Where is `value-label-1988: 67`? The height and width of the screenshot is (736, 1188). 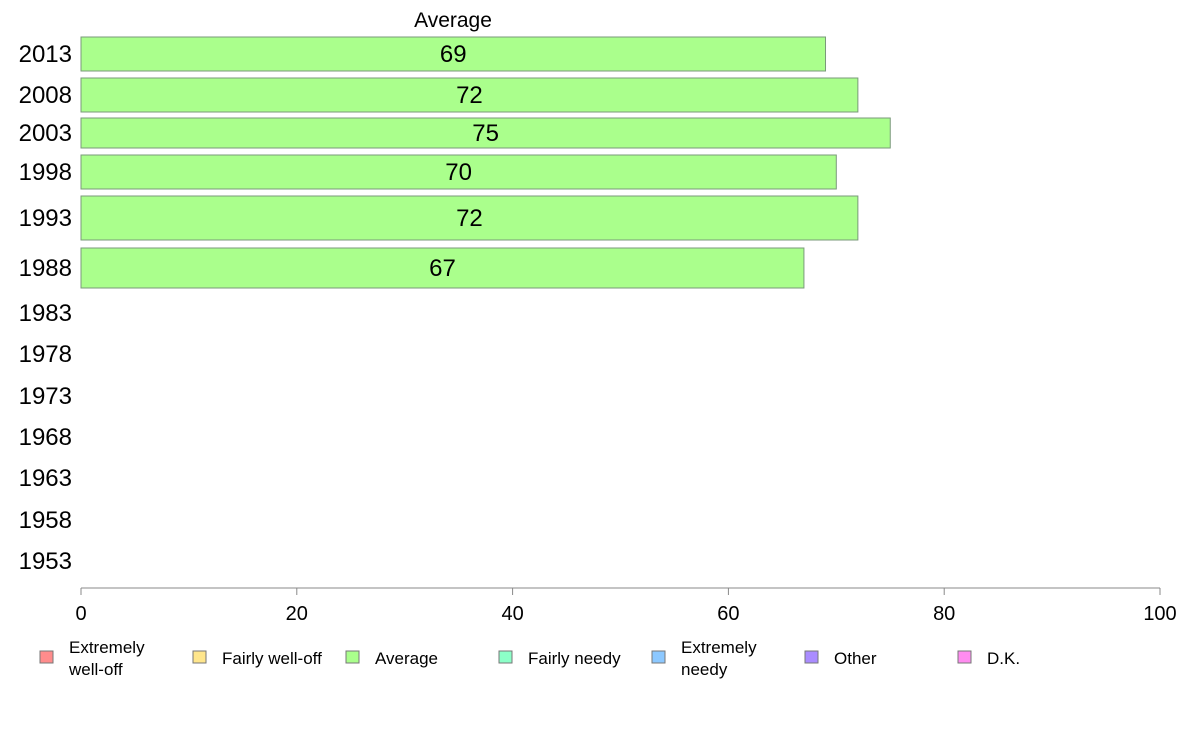 value-label-1988: 67 is located at coordinates (442, 268).